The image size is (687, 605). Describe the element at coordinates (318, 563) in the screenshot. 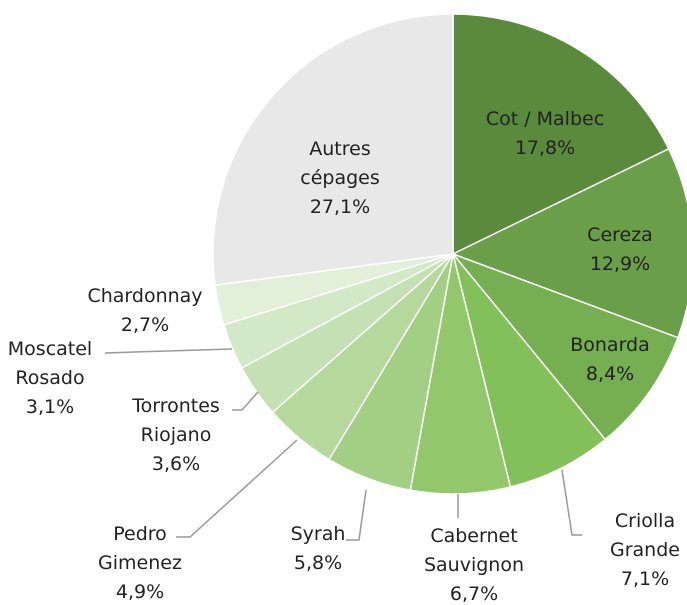

I see `slice-value: 5,8%` at that location.